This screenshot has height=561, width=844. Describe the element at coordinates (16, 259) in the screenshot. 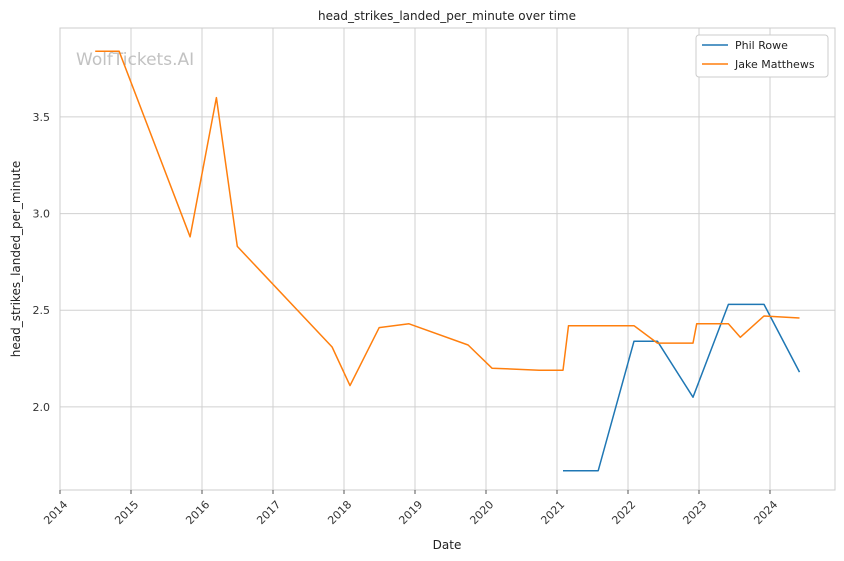

I see `y-axis-title: head_strikes_landed_per_minute` at that location.